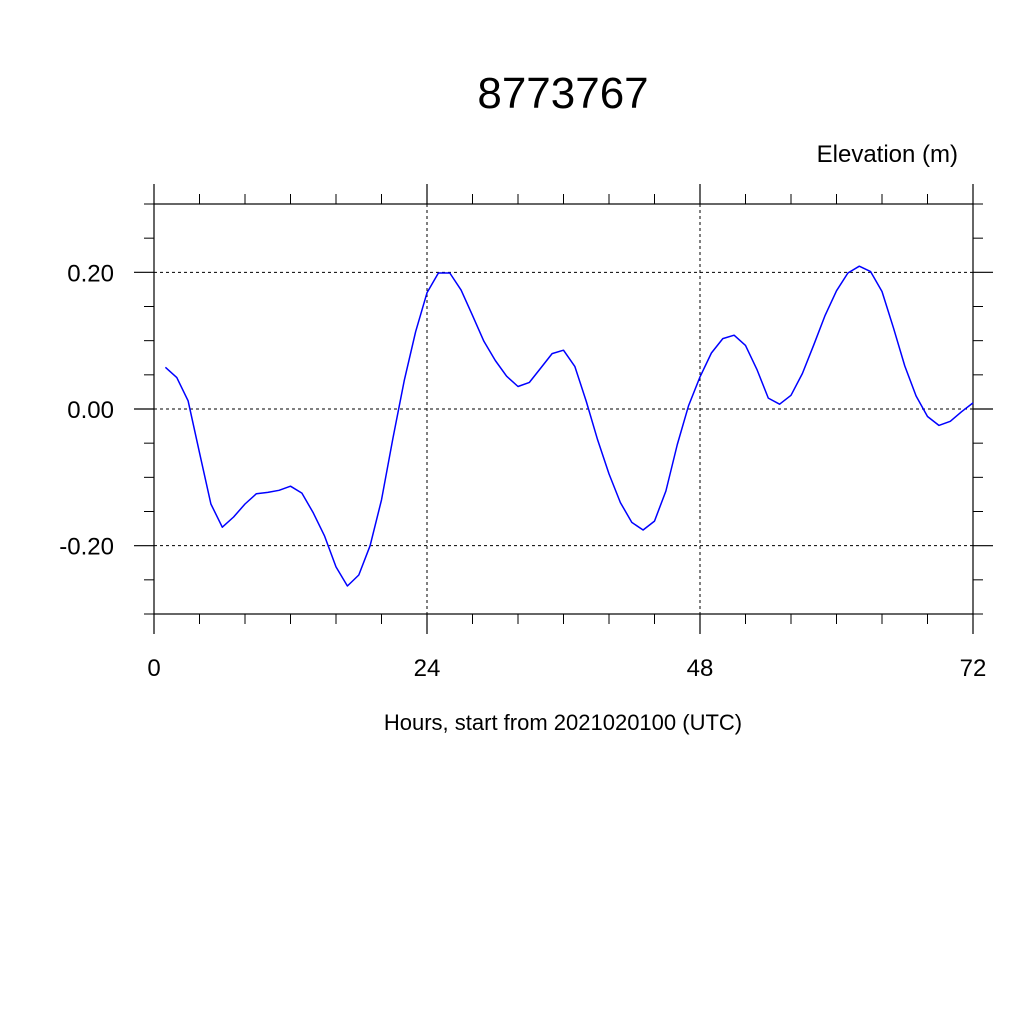 The height and width of the screenshot is (1024, 1024). Describe the element at coordinates (973, 668) in the screenshot. I see `x-tick-label: 72` at that location.